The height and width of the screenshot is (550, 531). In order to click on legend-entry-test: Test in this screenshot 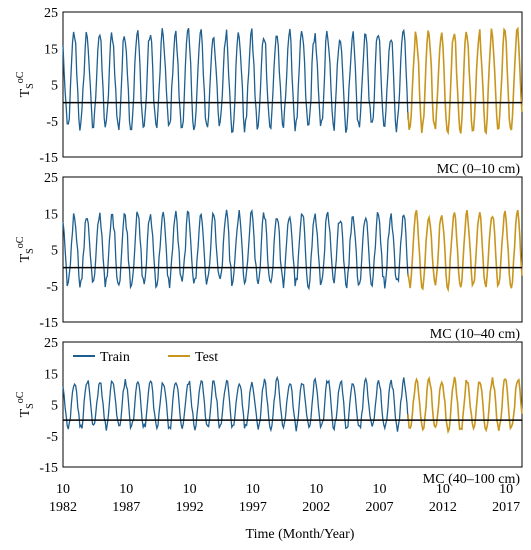, I will do `click(206, 357)`.